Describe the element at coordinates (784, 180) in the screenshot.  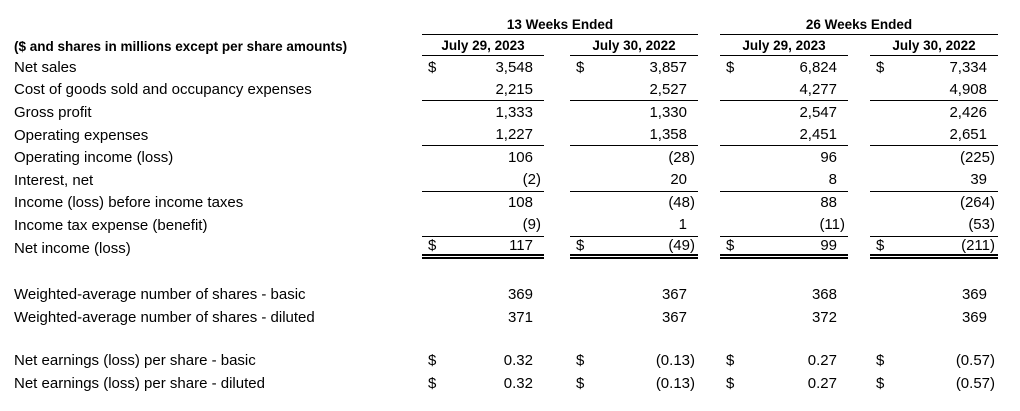
I see `interest-26w-2023: 8` at that location.